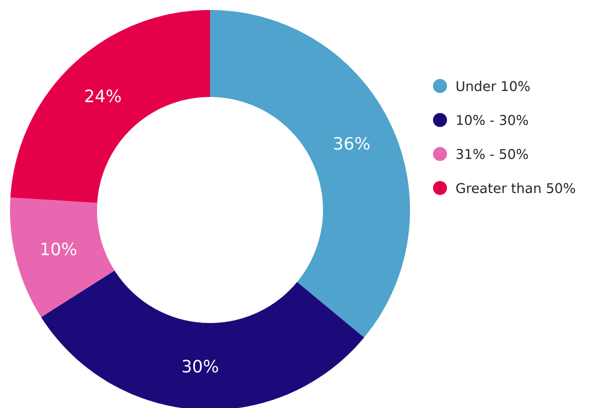  I want to click on legend-label: 31% - 50%, so click(492, 154).